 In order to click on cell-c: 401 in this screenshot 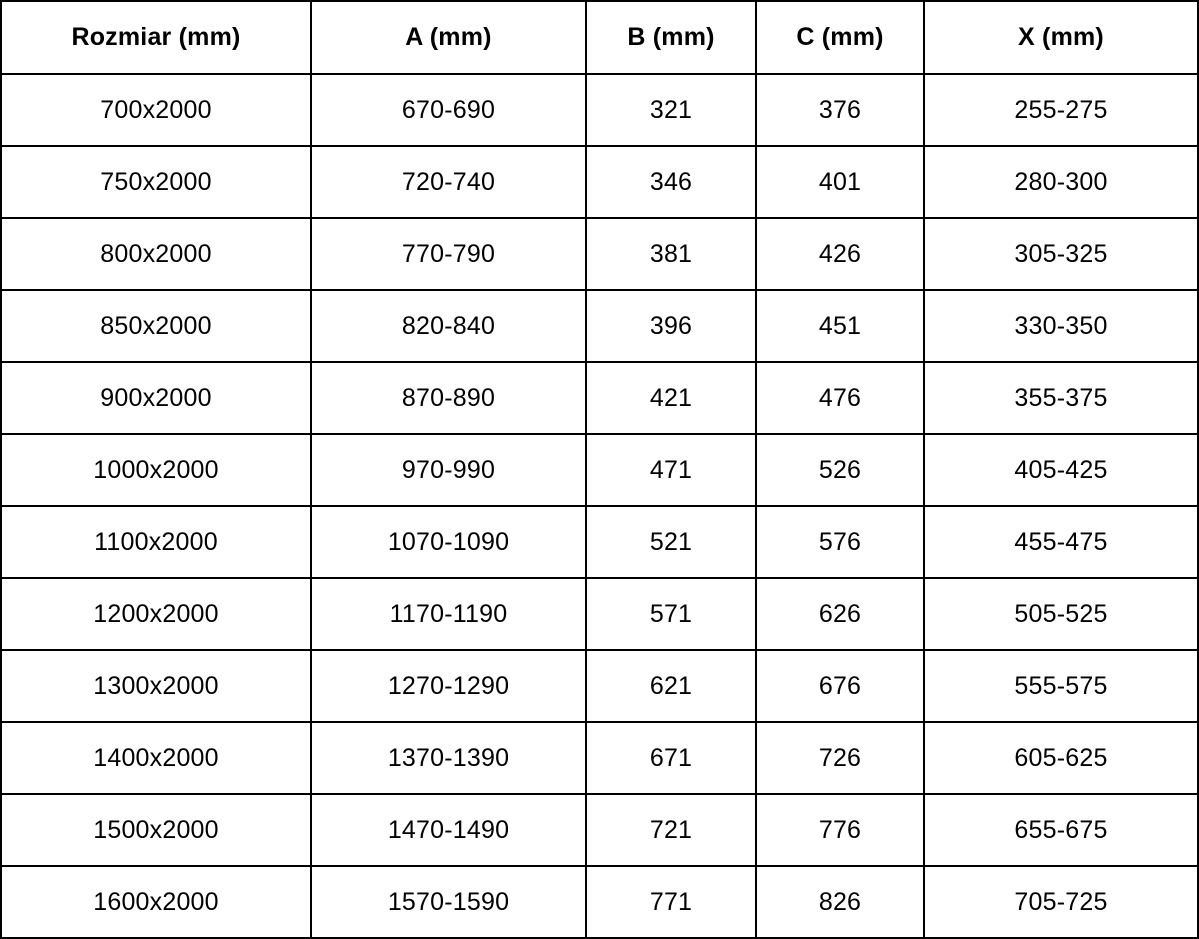, I will do `click(840, 182)`.